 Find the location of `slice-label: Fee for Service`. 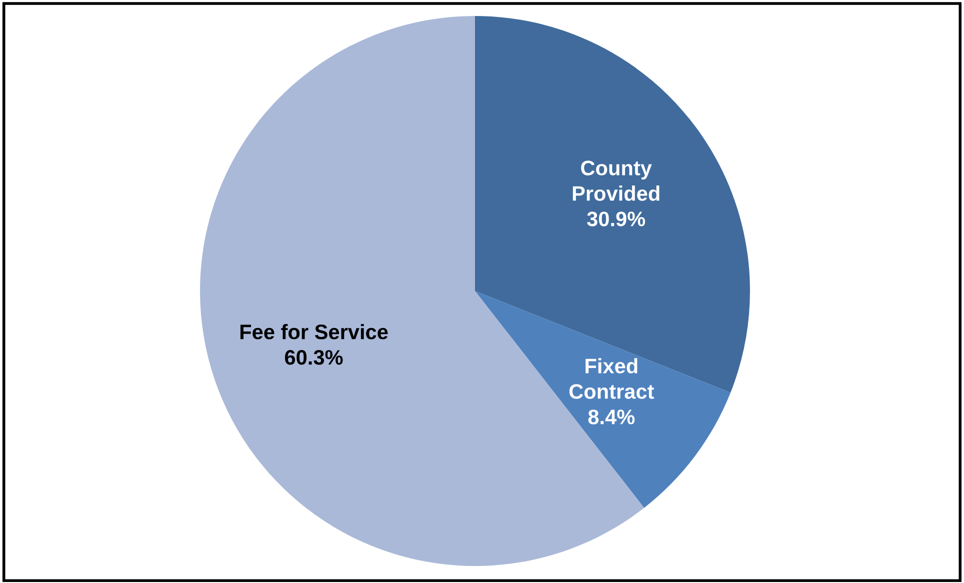

slice-label: Fee for Service is located at coordinates (314, 332).